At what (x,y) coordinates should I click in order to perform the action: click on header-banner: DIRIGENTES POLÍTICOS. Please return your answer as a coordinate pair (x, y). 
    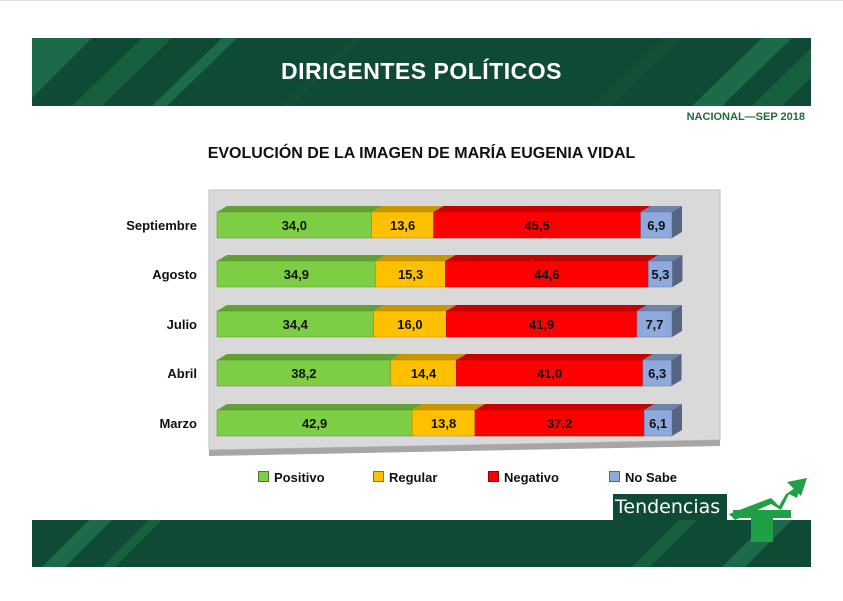
    Looking at the image, I should click on (421, 72).